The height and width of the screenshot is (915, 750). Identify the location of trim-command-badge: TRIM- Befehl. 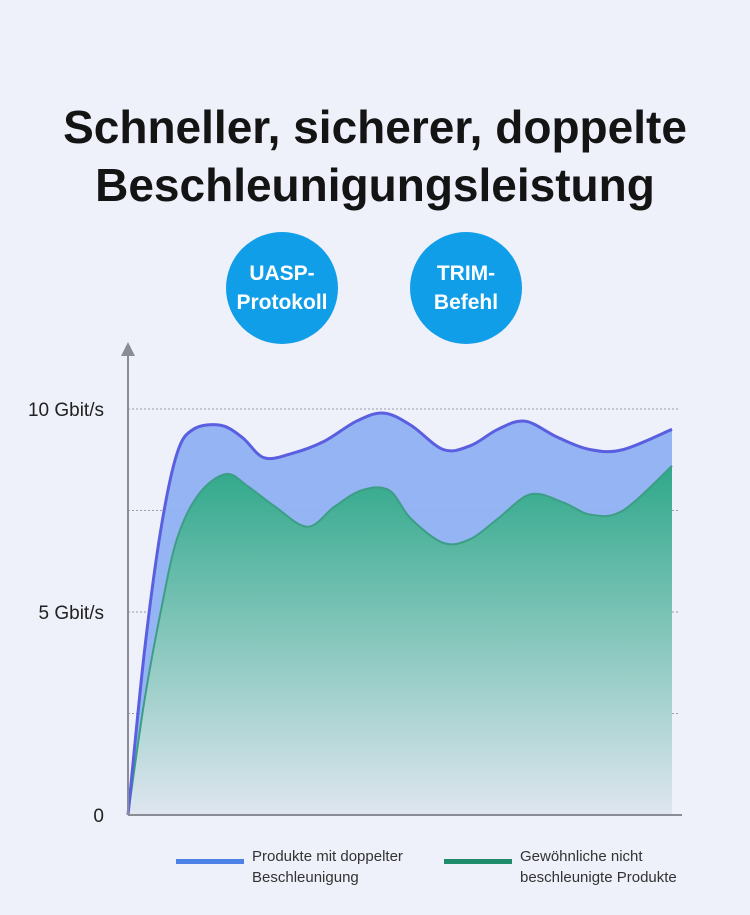
(466, 288).